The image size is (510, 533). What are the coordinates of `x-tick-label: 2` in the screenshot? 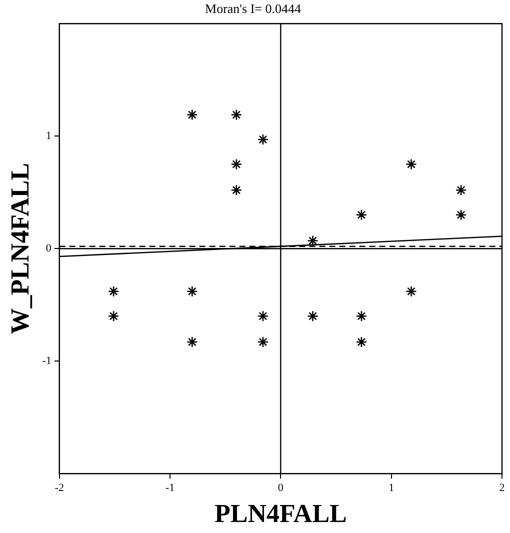 It's located at (502, 488).